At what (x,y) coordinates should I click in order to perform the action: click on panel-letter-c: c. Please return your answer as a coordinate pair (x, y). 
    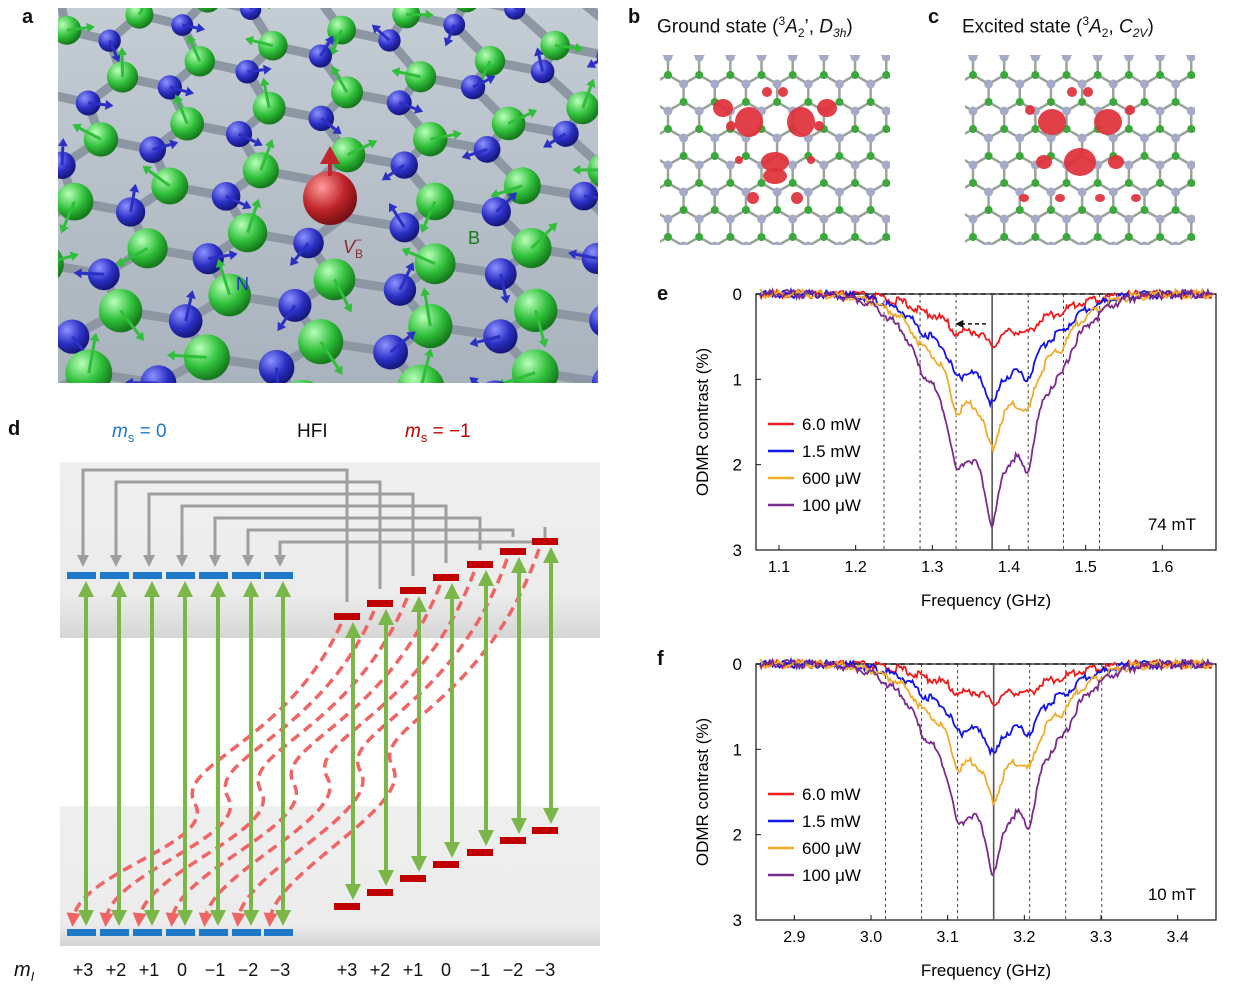
    Looking at the image, I should click on (934, 17).